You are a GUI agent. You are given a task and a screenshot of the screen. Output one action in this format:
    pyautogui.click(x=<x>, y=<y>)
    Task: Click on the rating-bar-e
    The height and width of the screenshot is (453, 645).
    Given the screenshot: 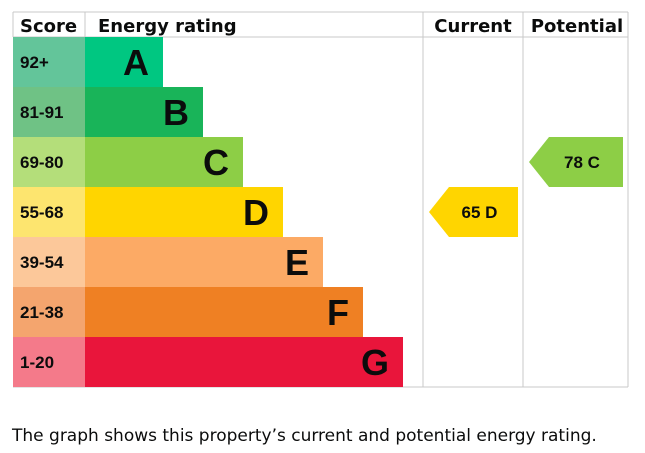 What is the action you would take?
    pyautogui.click(x=204, y=262)
    